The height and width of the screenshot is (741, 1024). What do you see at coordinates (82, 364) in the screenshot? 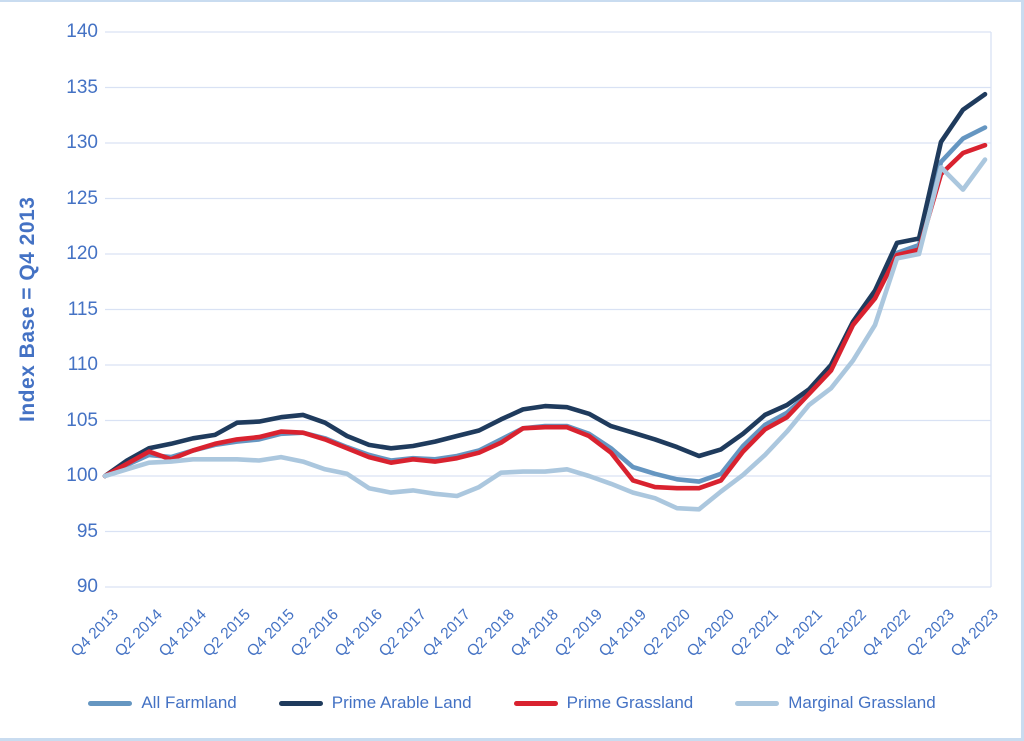
I see `y-tick-label-110: 110` at bounding box center [82, 364].